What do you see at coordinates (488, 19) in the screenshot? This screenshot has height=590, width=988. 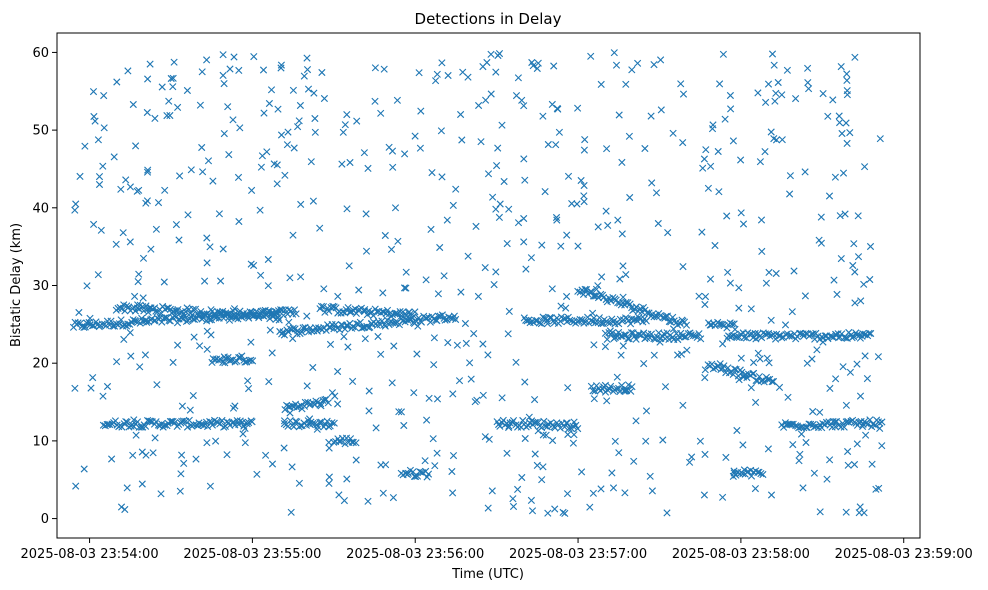 I see `chart-title: Detections in Delay` at bounding box center [488, 19].